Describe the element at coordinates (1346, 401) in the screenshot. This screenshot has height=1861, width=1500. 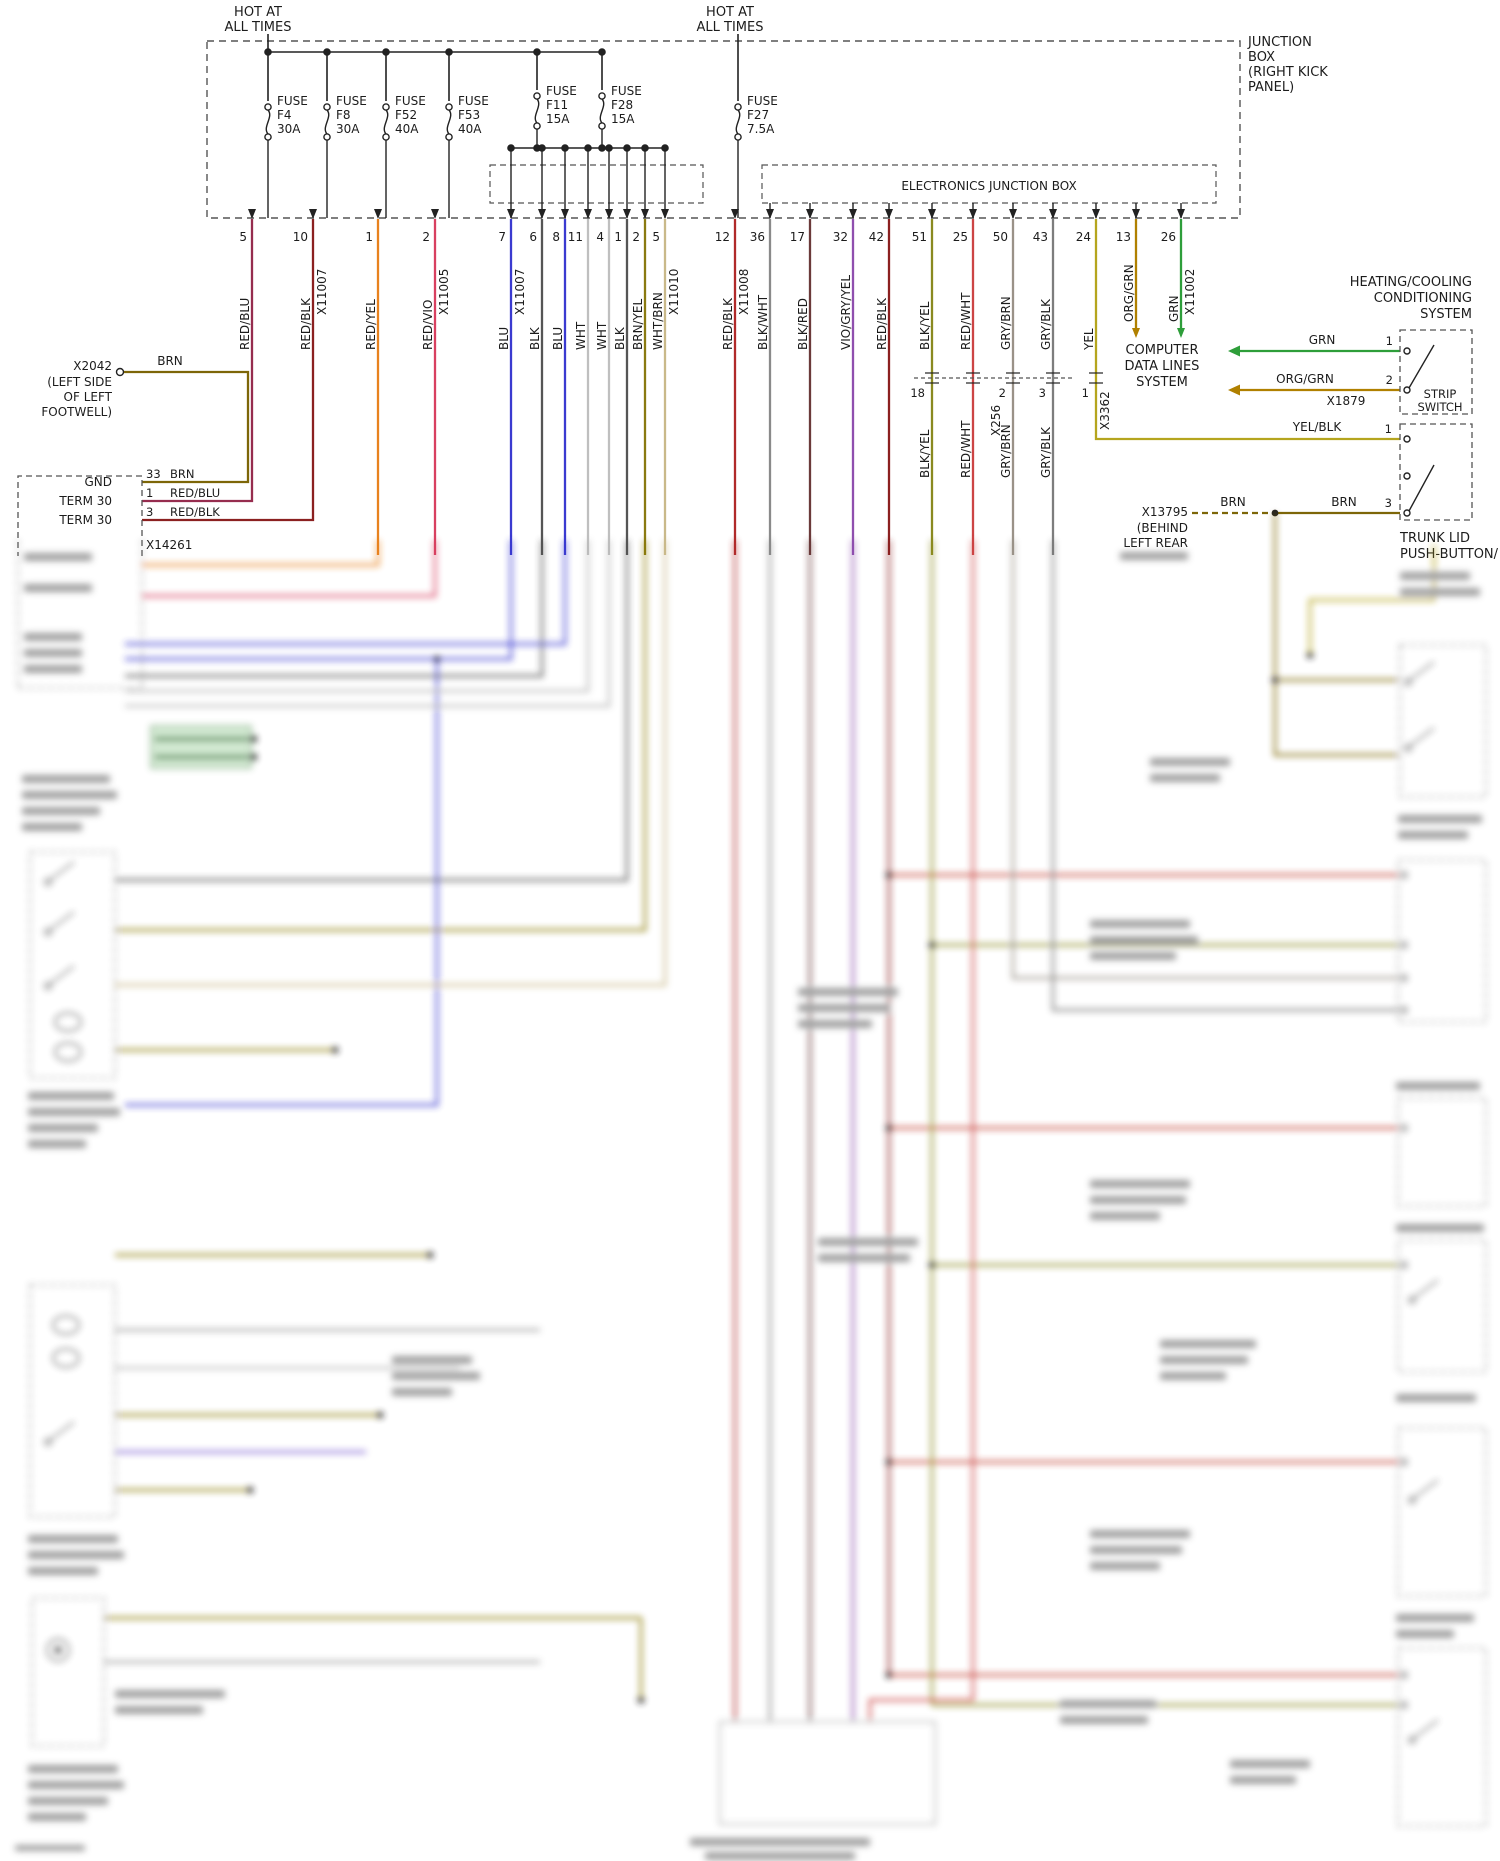
I see `x1879-label: X1879` at that location.